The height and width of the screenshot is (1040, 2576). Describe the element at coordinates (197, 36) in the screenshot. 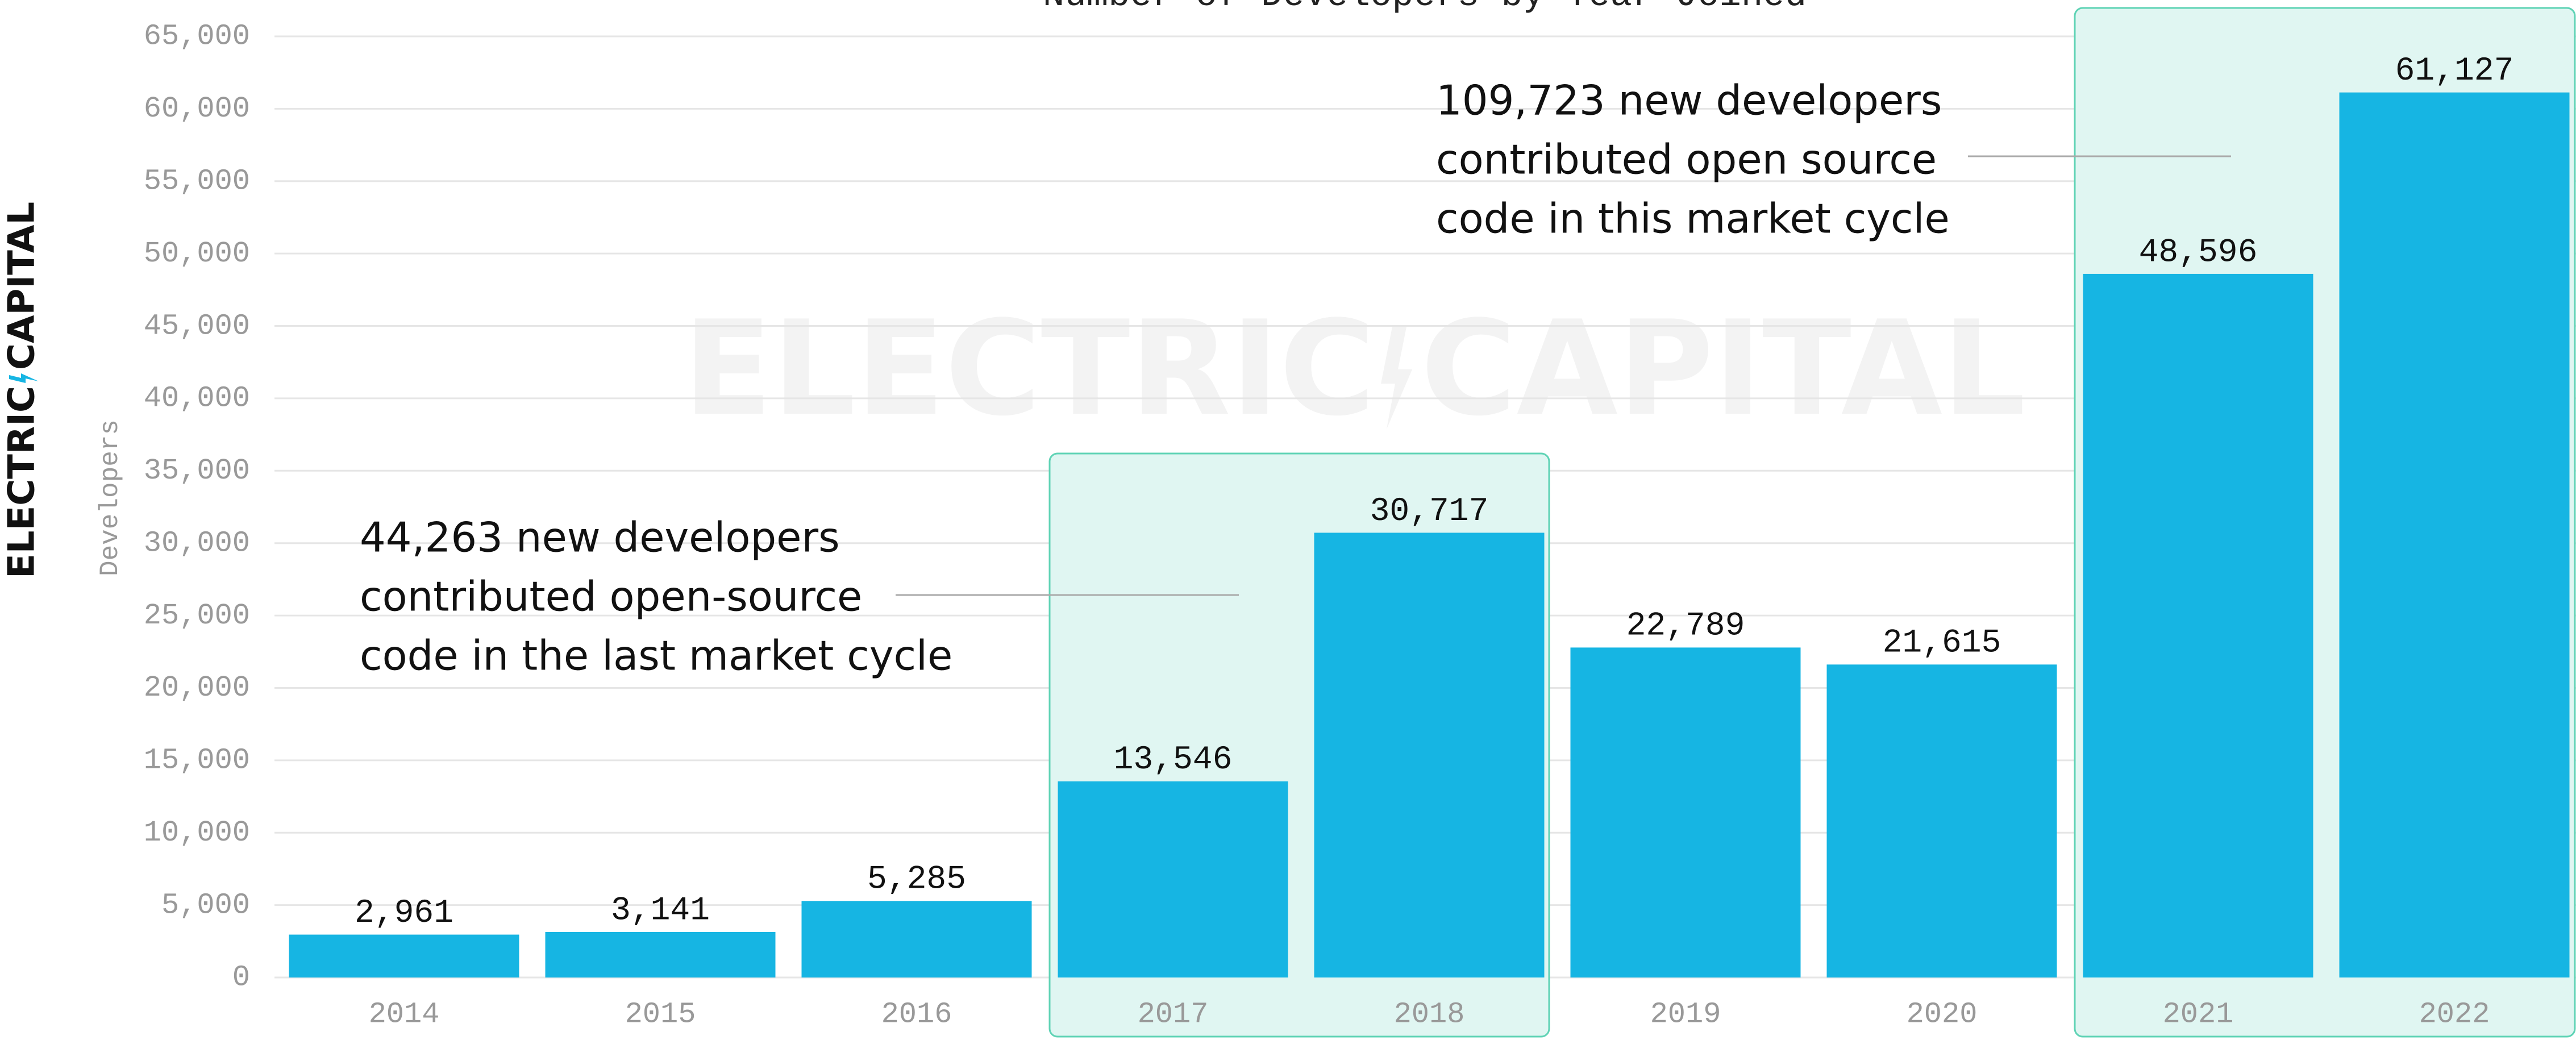

I see `y-tick-label: 65,000` at that location.